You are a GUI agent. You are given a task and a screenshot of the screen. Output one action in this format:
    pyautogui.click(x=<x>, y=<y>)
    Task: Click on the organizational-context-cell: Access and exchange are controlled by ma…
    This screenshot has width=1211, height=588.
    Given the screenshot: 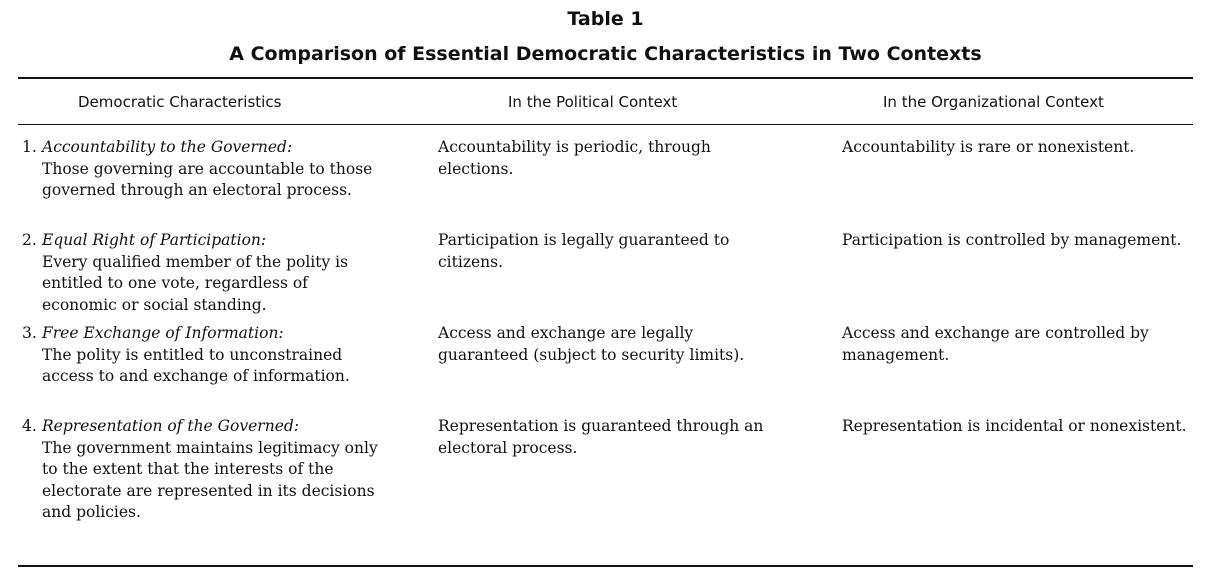 What is the action you would take?
    pyautogui.click(x=995, y=344)
    